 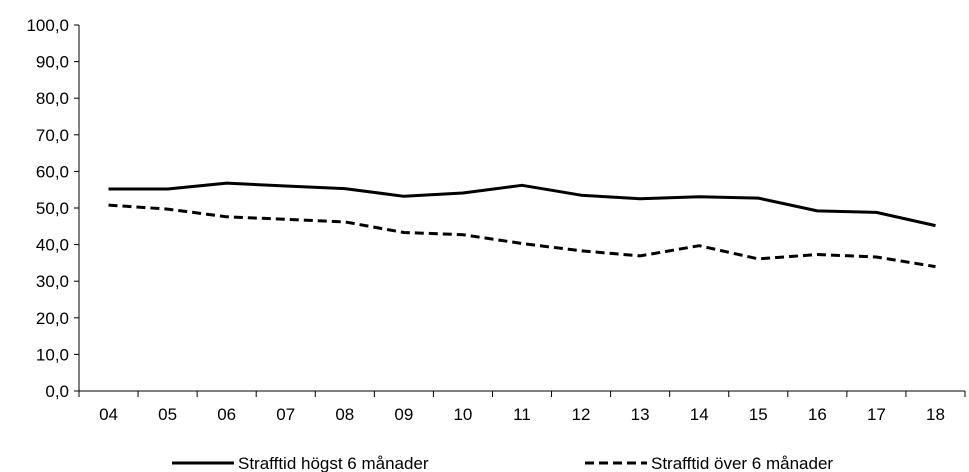 I want to click on x-tick-label: 17, so click(x=876, y=414).